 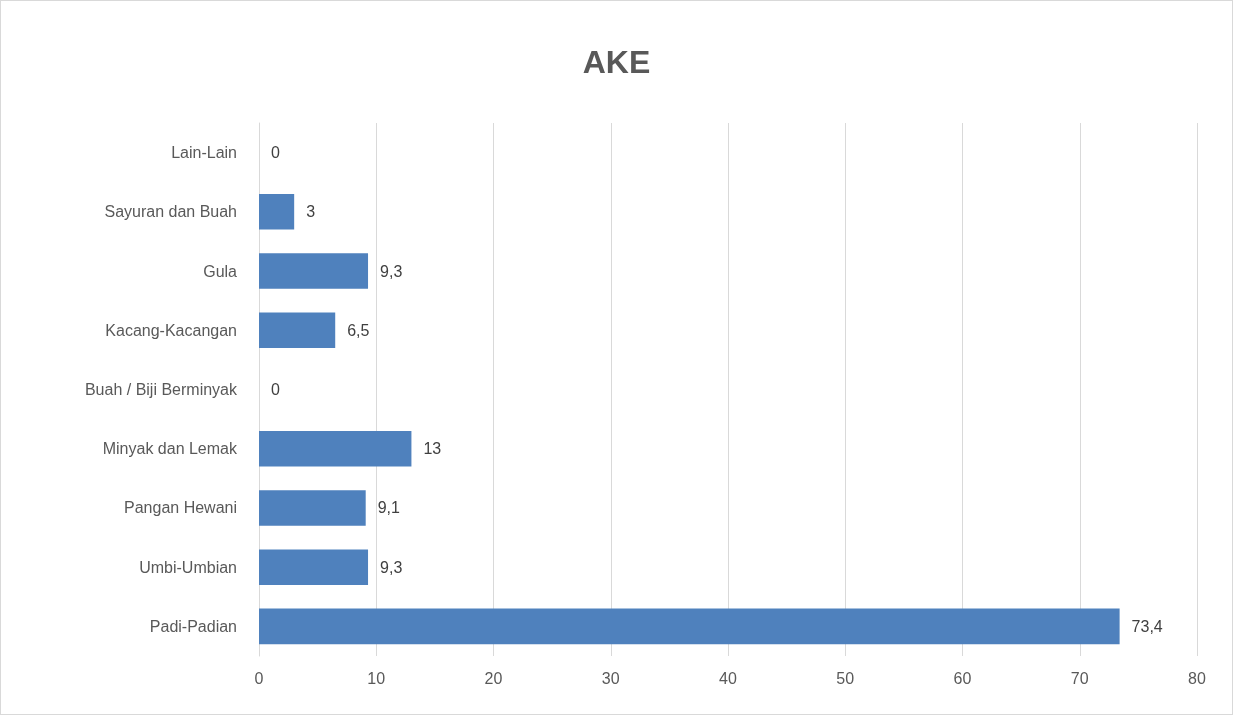 What do you see at coordinates (845, 678) in the screenshot?
I see `x-tick-label: 50` at bounding box center [845, 678].